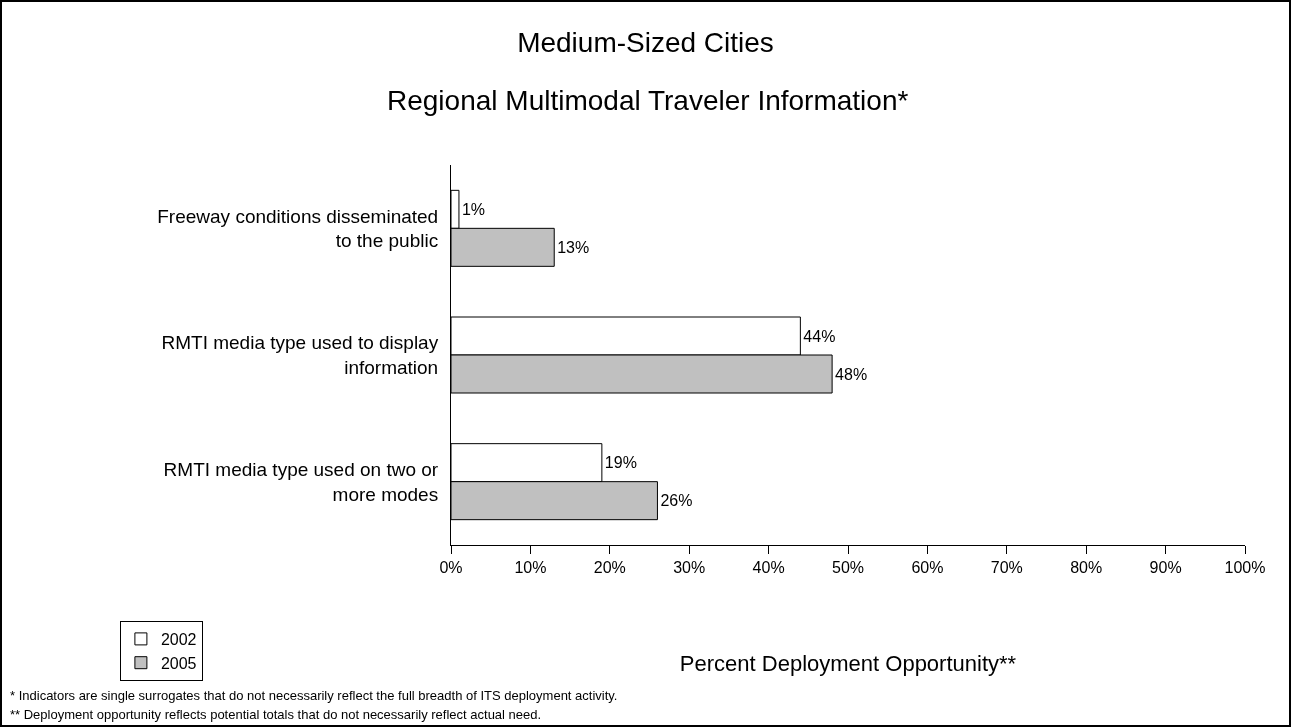 The width and height of the screenshot is (1291, 727). What do you see at coordinates (620, 463) in the screenshot?
I see `data-label: 19%` at bounding box center [620, 463].